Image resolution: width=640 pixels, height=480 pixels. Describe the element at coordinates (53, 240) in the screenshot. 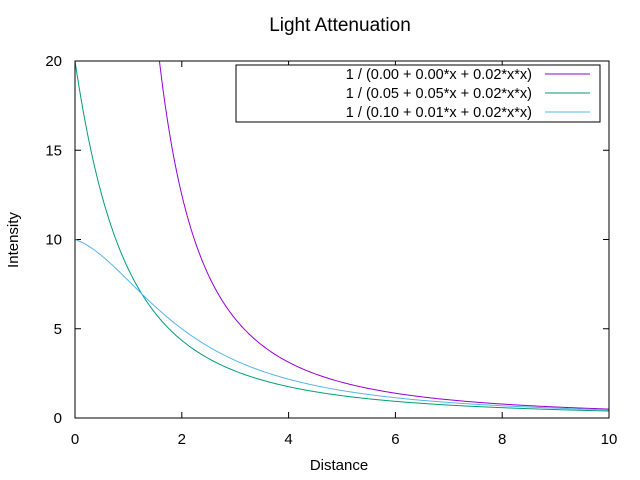

I see `y-tick-label: 10` at that location.